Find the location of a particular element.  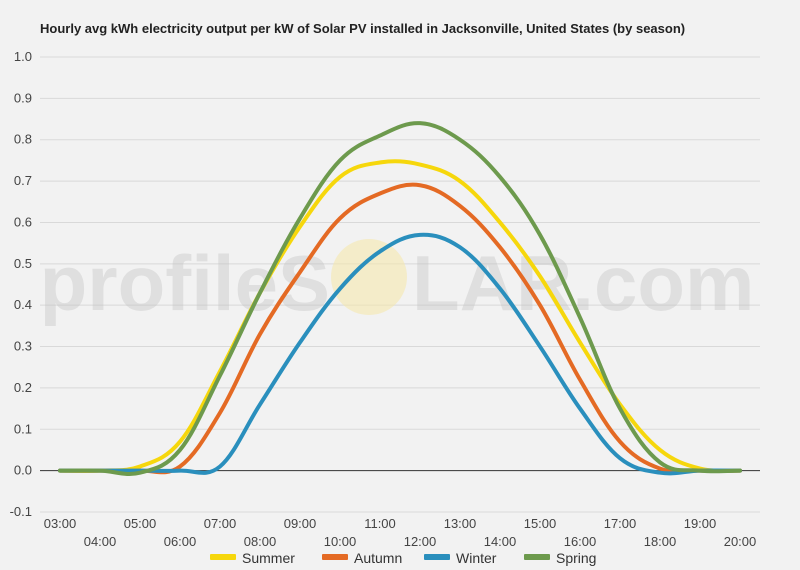

y-tick-label: 0.6 is located at coordinates (23, 221).